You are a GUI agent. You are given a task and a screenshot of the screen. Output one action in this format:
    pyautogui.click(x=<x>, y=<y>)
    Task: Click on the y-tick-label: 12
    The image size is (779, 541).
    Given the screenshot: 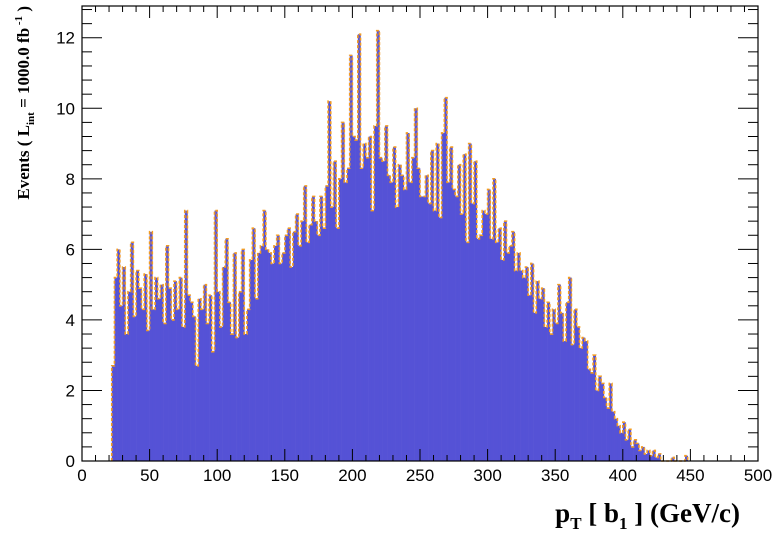 What is the action you would take?
    pyautogui.click(x=65, y=38)
    